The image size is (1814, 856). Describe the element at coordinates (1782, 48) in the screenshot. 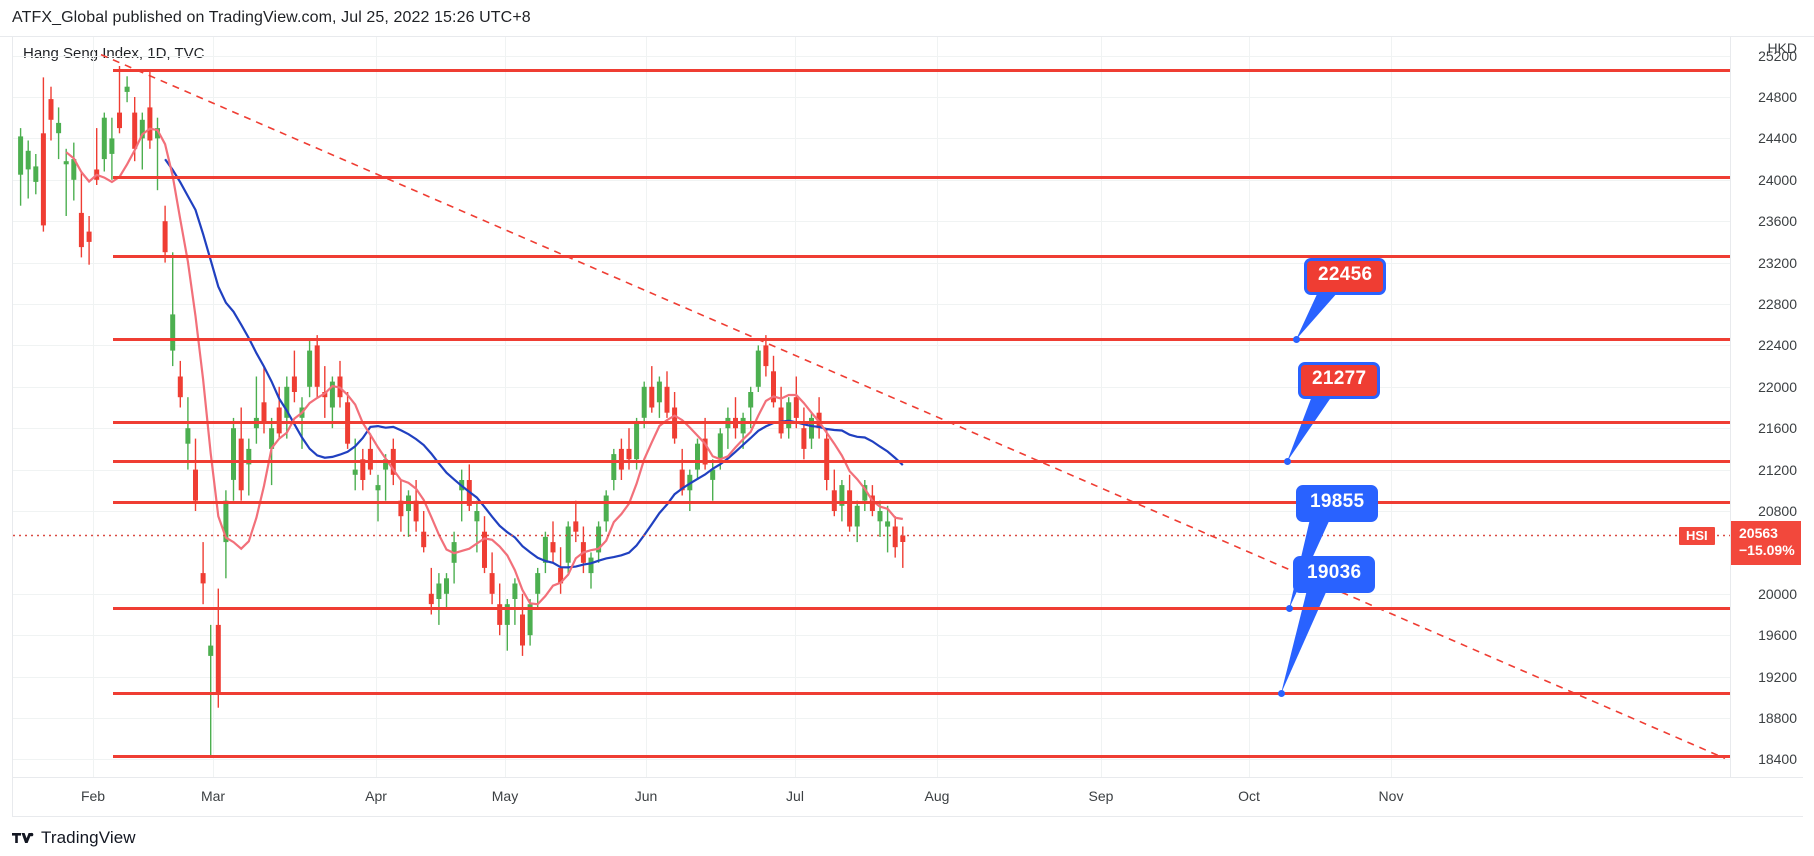

I see `price-axis-currency: HKD` at that location.